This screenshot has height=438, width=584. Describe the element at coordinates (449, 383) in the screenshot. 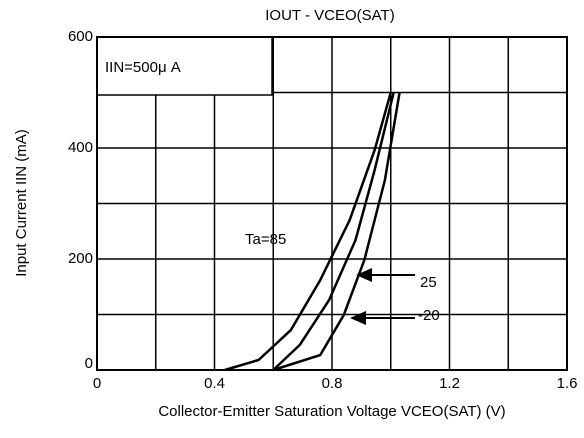

I see `x-tick-label: 1.2` at that location.